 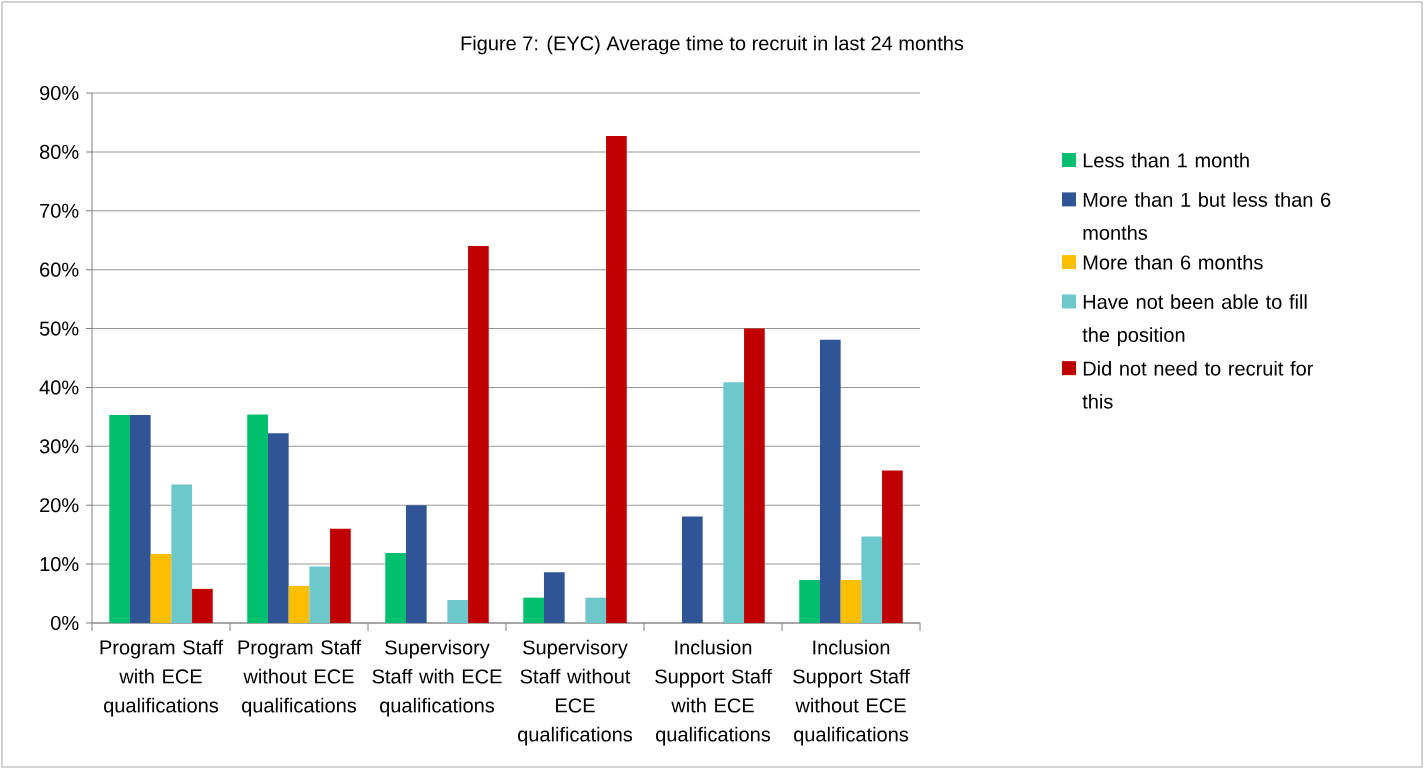 What do you see at coordinates (59, 269) in the screenshot?
I see `y-tick-label: 60%` at bounding box center [59, 269].